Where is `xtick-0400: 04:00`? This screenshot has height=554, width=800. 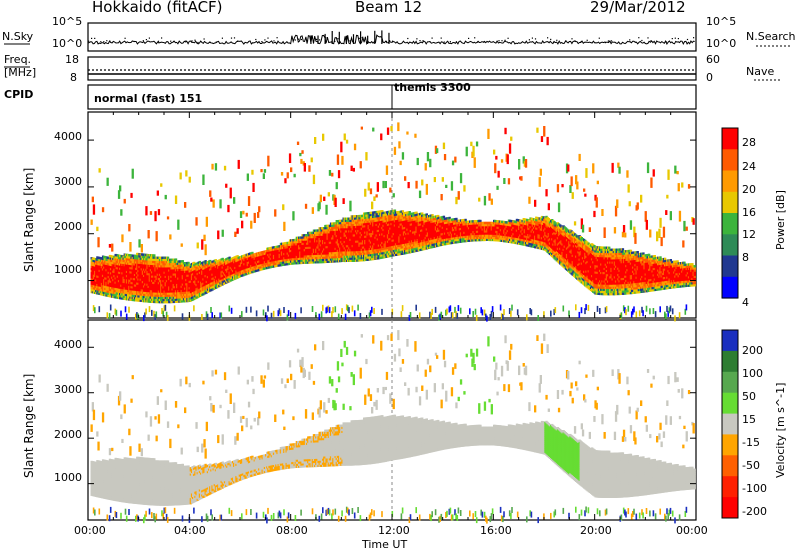 xtick-0400: 04:00 is located at coordinates (190, 530).